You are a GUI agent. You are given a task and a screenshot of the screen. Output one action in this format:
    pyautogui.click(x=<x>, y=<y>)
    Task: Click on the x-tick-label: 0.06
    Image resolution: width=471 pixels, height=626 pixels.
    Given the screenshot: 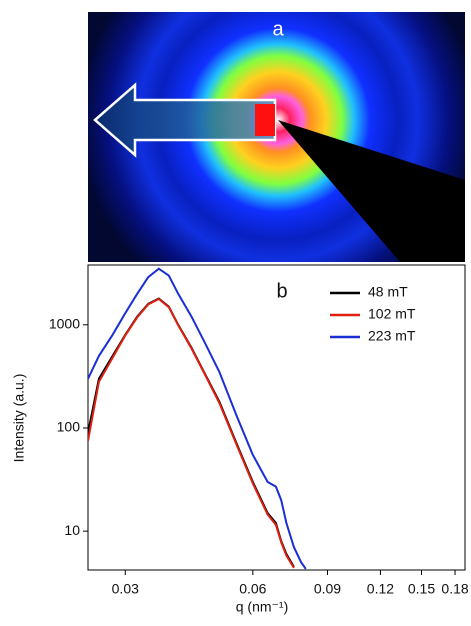 What is the action you would take?
    pyautogui.click(x=252, y=589)
    